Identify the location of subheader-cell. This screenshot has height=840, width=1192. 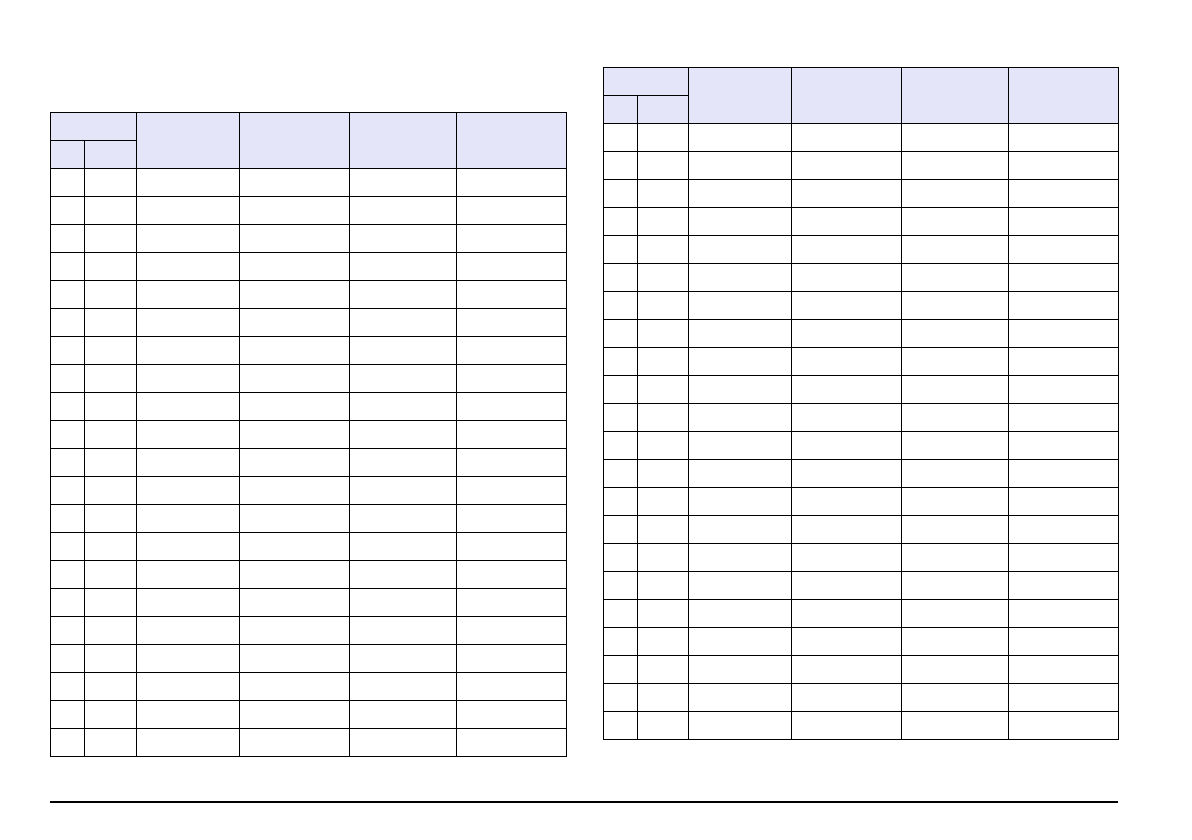
(663, 109).